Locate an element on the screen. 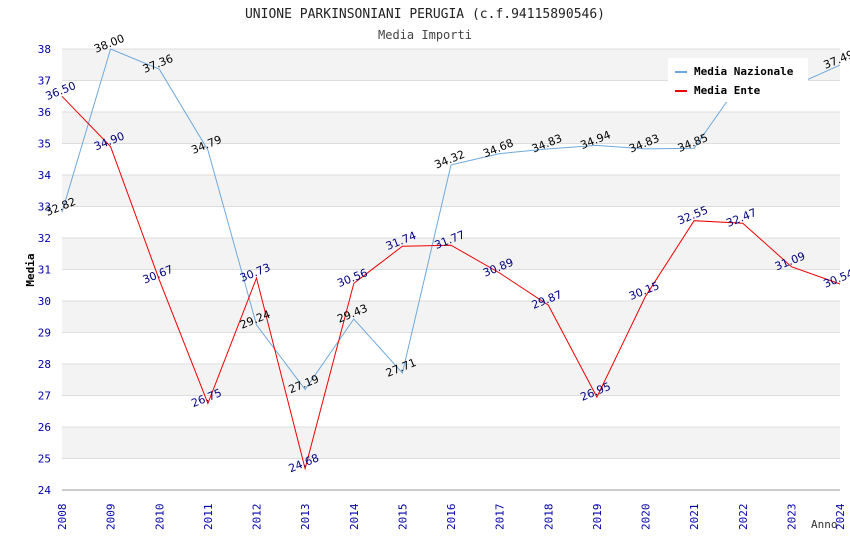  chart-subtitle: Media Importi is located at coordinates (425, 35).